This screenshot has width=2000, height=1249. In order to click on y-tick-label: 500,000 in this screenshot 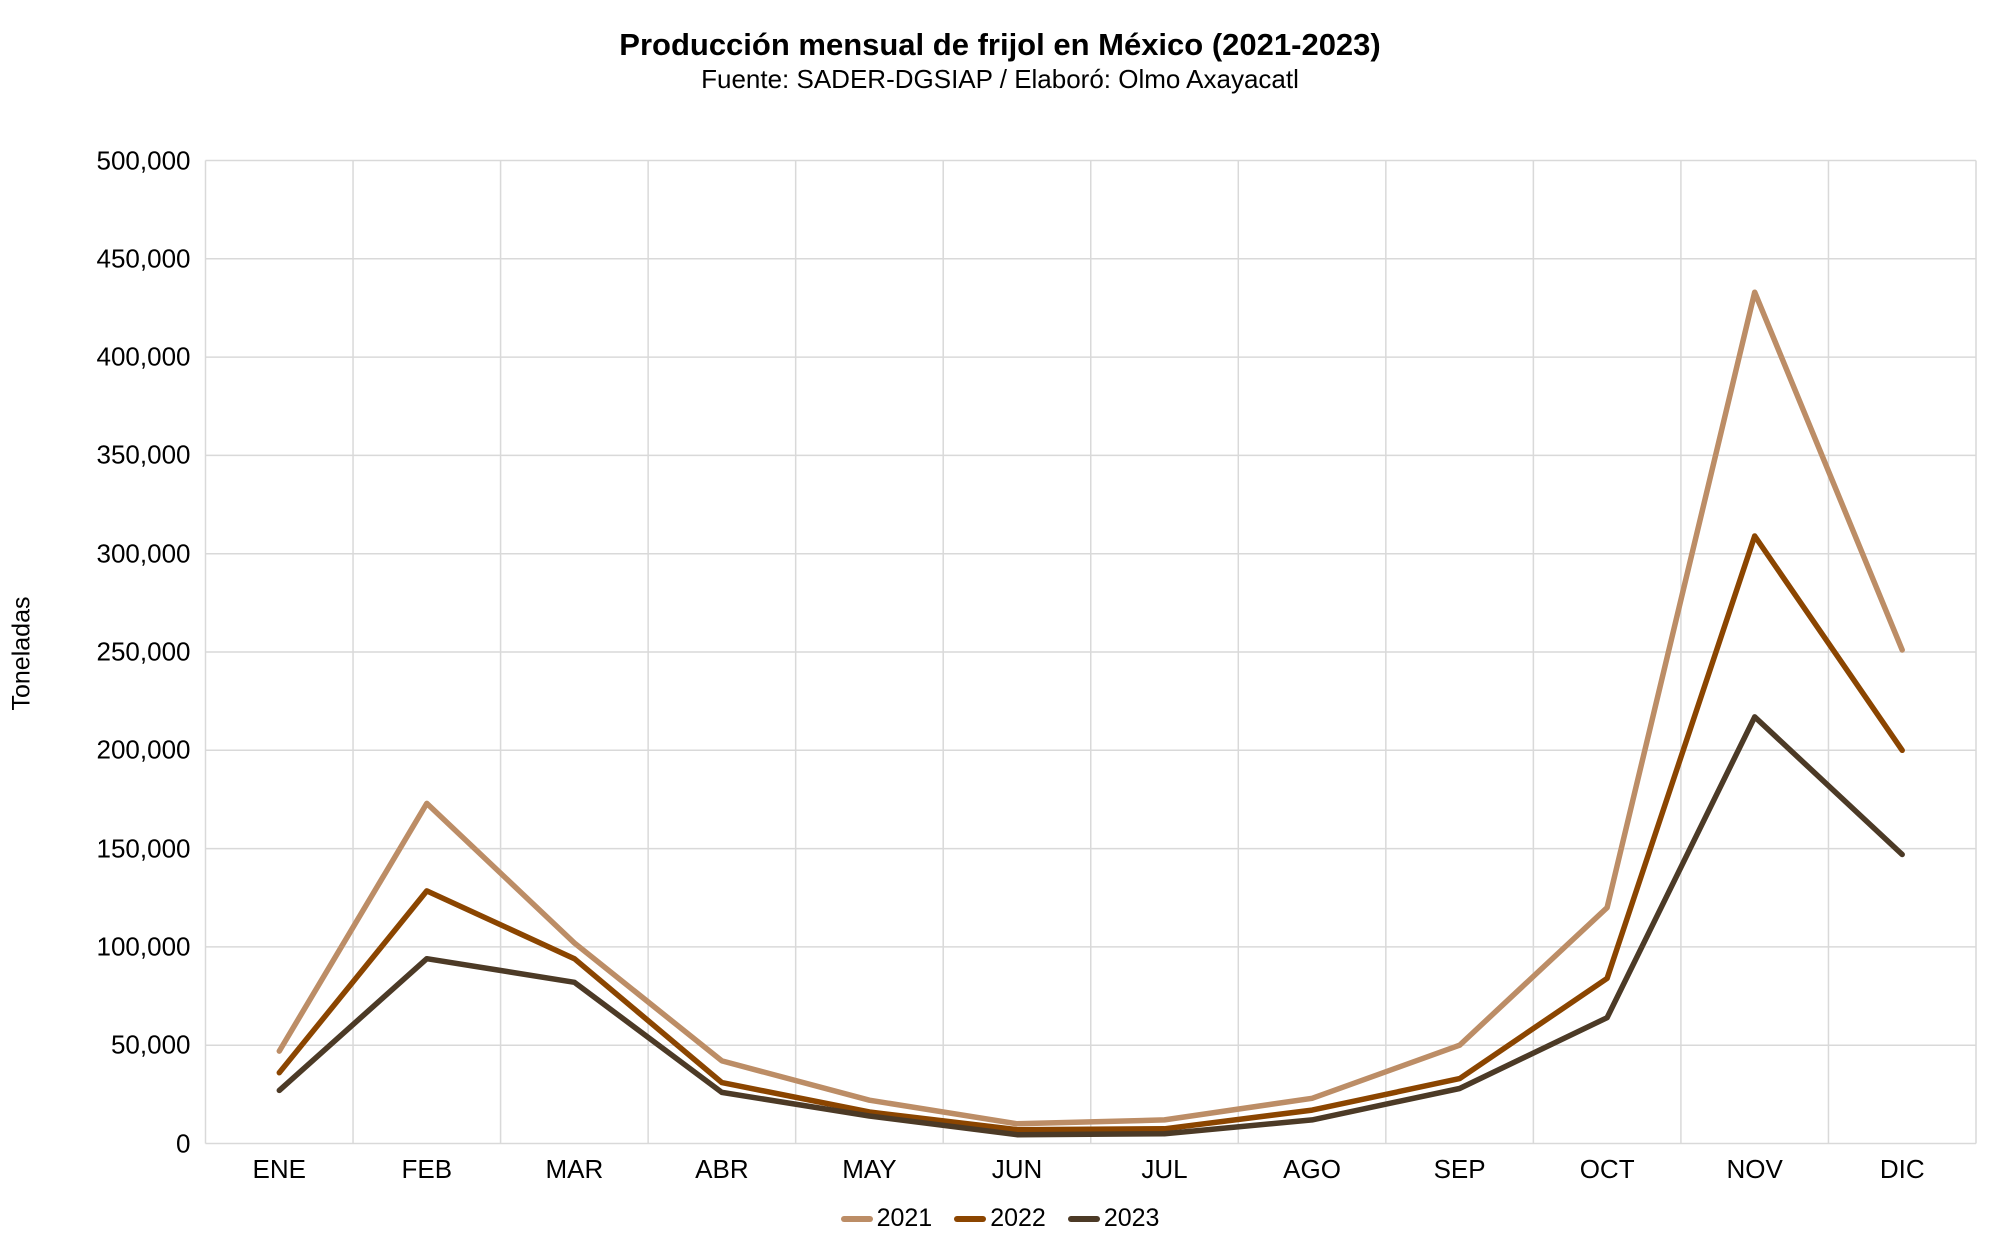, I will do `click(143, 160)`.